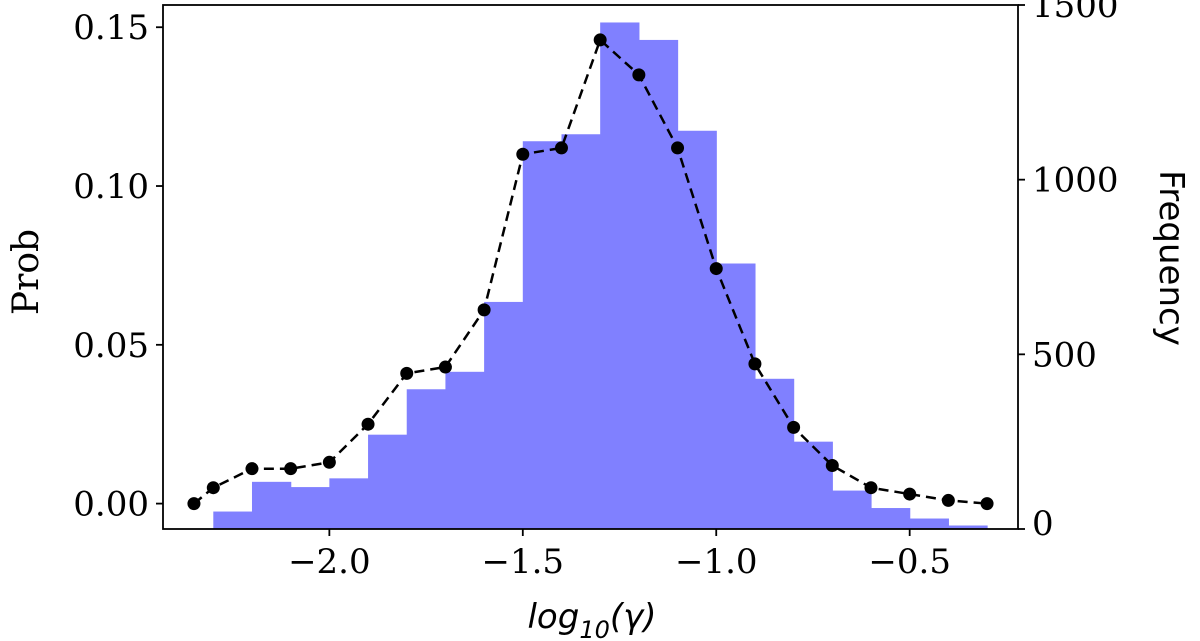  Describe the element at coordinates (111, 505) in the screenshot. I see `y-tick-label-left: 0.00` at that location.